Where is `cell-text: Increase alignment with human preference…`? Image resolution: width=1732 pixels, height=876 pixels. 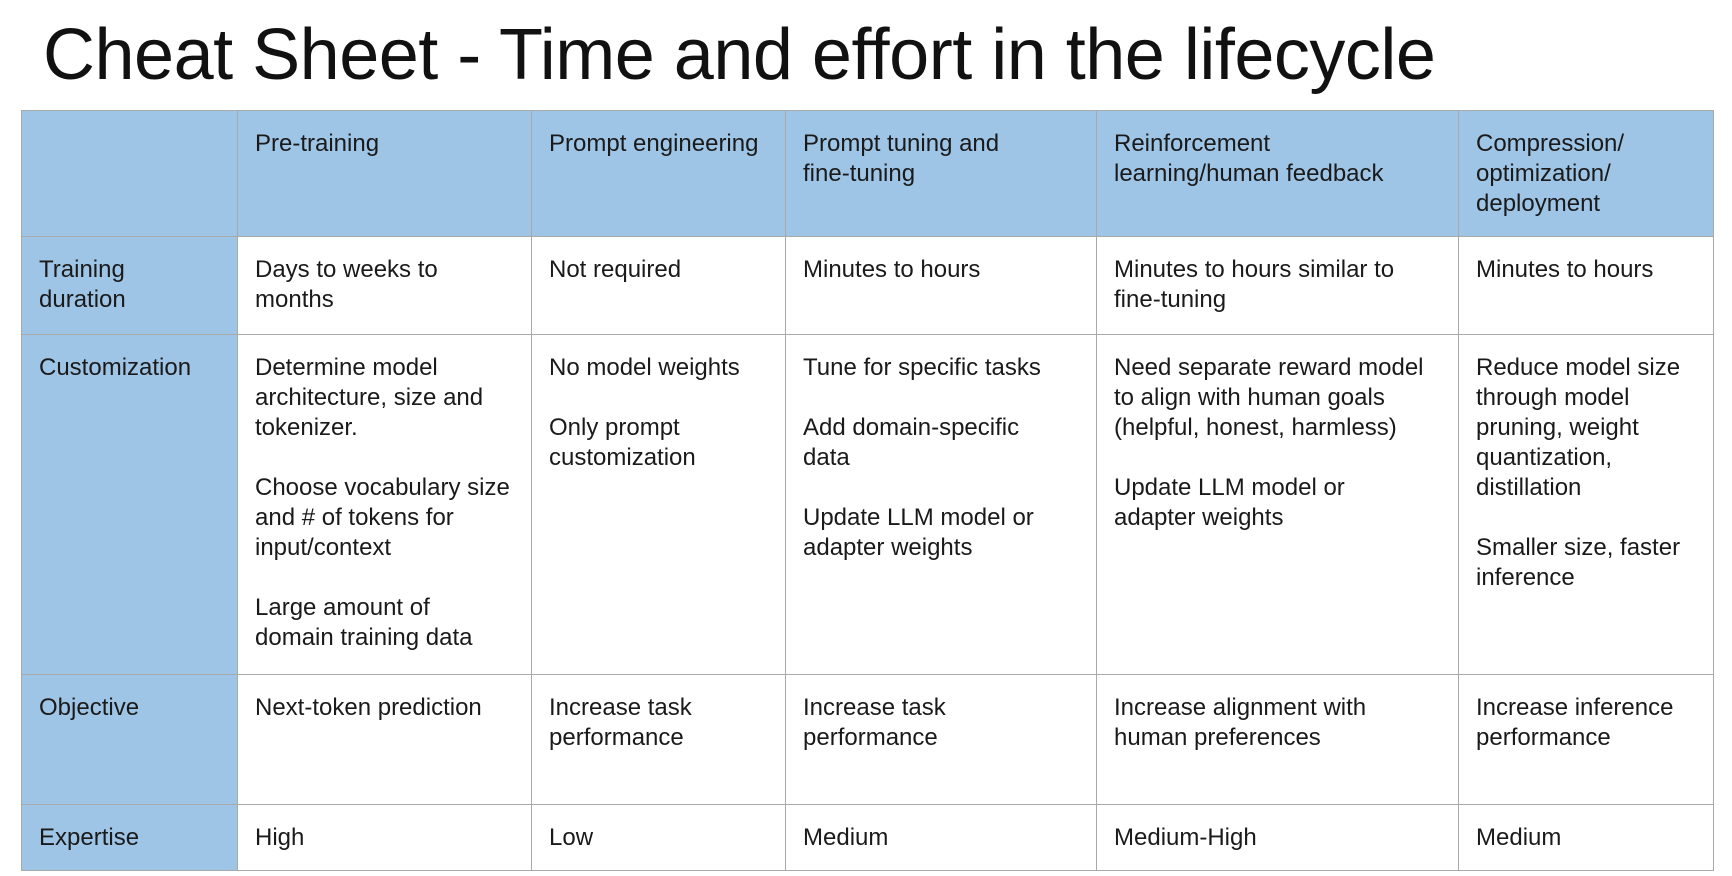 cell-text: Increase alignment with human preference… is located at coordinates (1240, 722).